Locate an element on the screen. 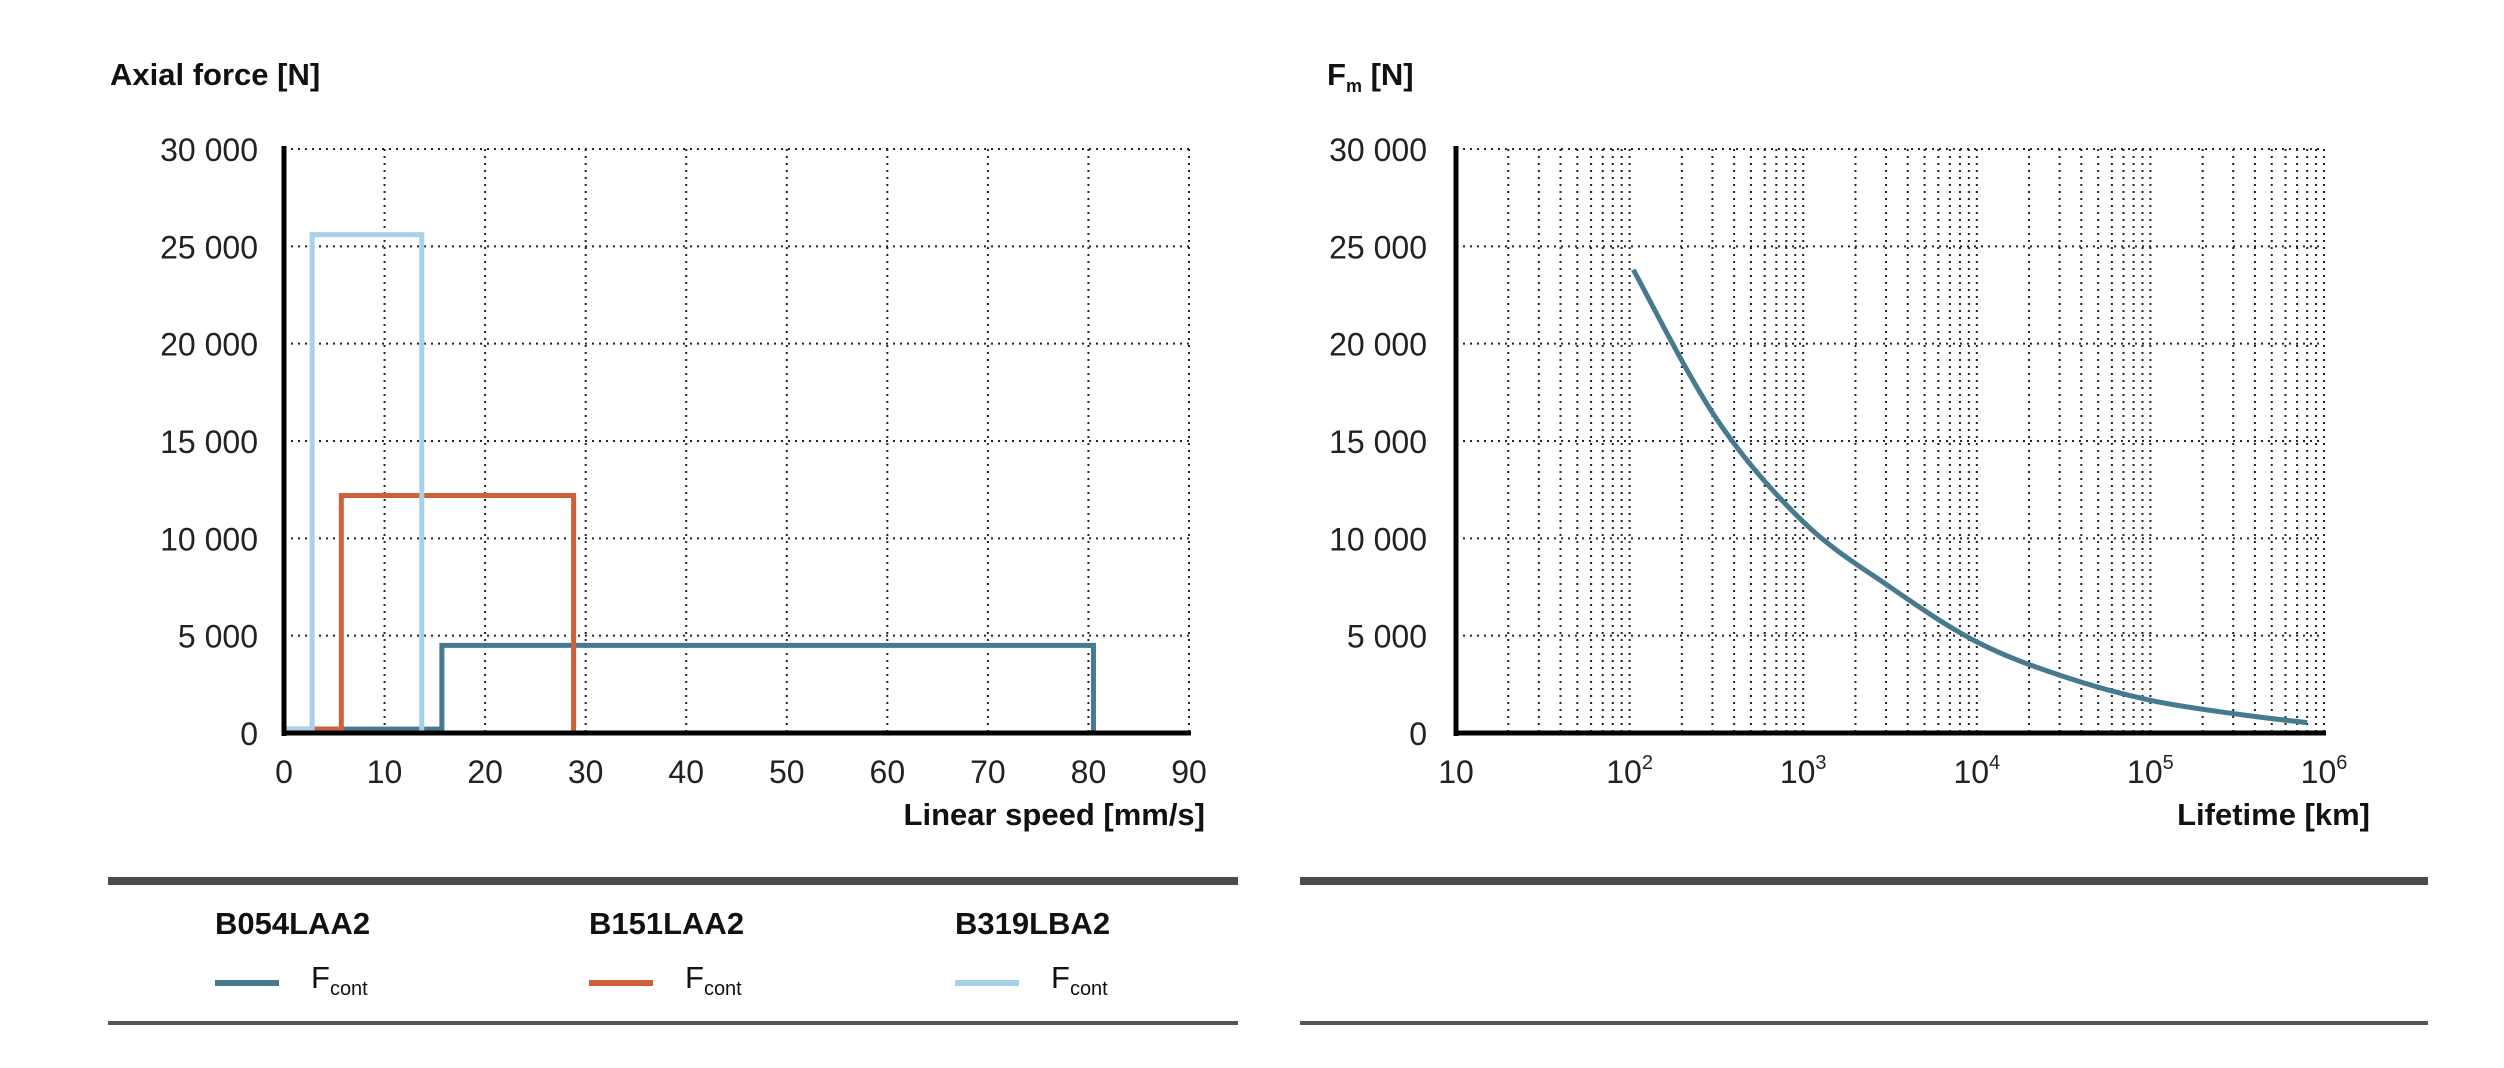  left-x-axis-title: Linear speed [mm/s] is located at coordinates (1054, 814).